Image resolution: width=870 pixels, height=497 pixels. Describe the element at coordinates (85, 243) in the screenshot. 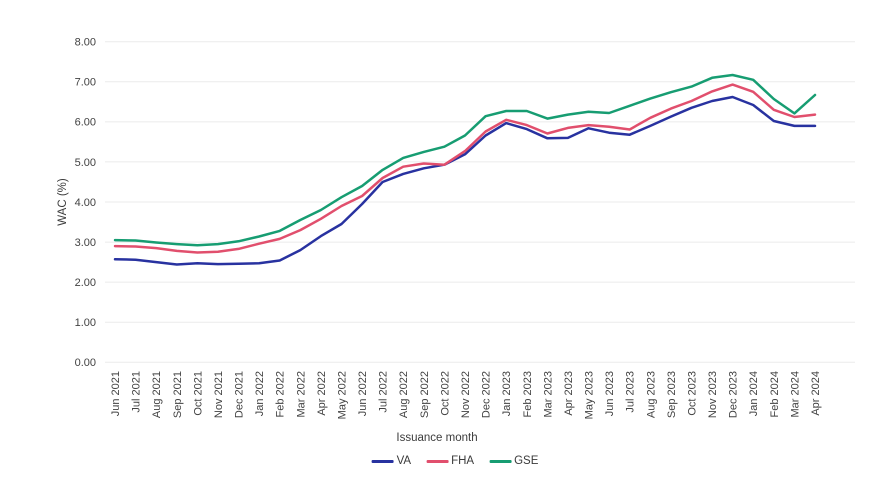

I see `y-tick-label: 3.00` at that location.